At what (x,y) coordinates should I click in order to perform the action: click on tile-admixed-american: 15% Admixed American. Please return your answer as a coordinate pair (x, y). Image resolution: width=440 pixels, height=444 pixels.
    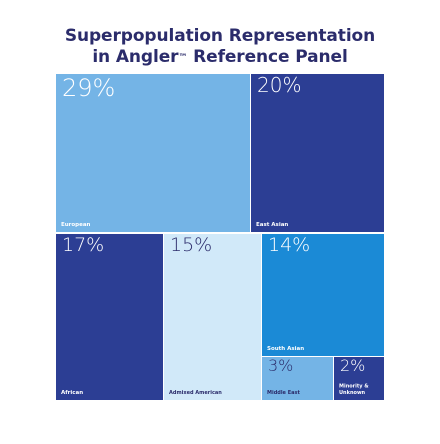
    Looking at the image, I should click on (212, 317).